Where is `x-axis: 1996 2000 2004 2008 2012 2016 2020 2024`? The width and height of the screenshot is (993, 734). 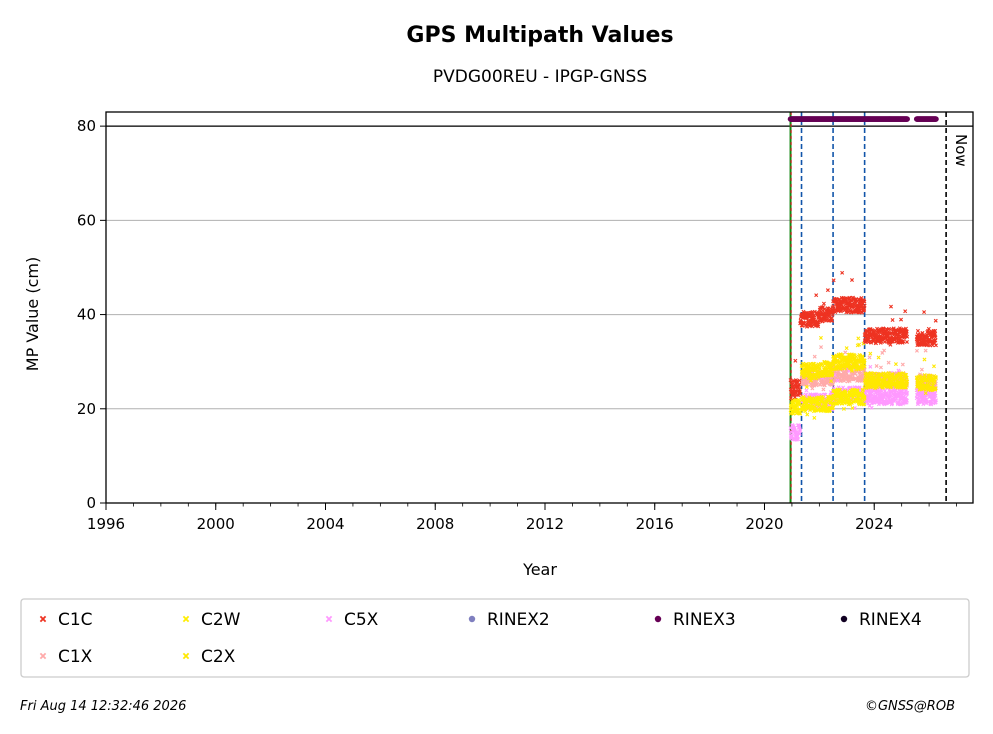 x-axis: 1996 2000 2004 2008 2012 2016 2020 2024 is located at coordinates (522, 518).